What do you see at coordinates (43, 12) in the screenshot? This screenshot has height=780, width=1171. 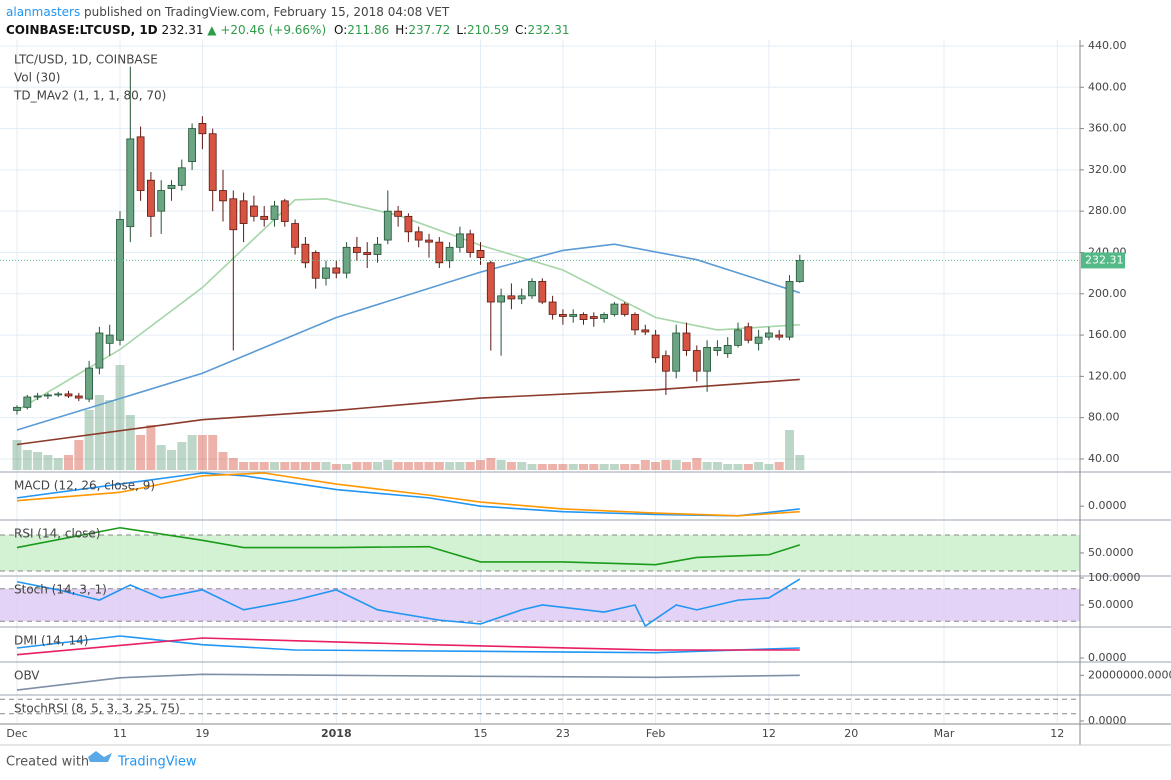 I see `author: alanmasters` at bounding box center [43, 12].